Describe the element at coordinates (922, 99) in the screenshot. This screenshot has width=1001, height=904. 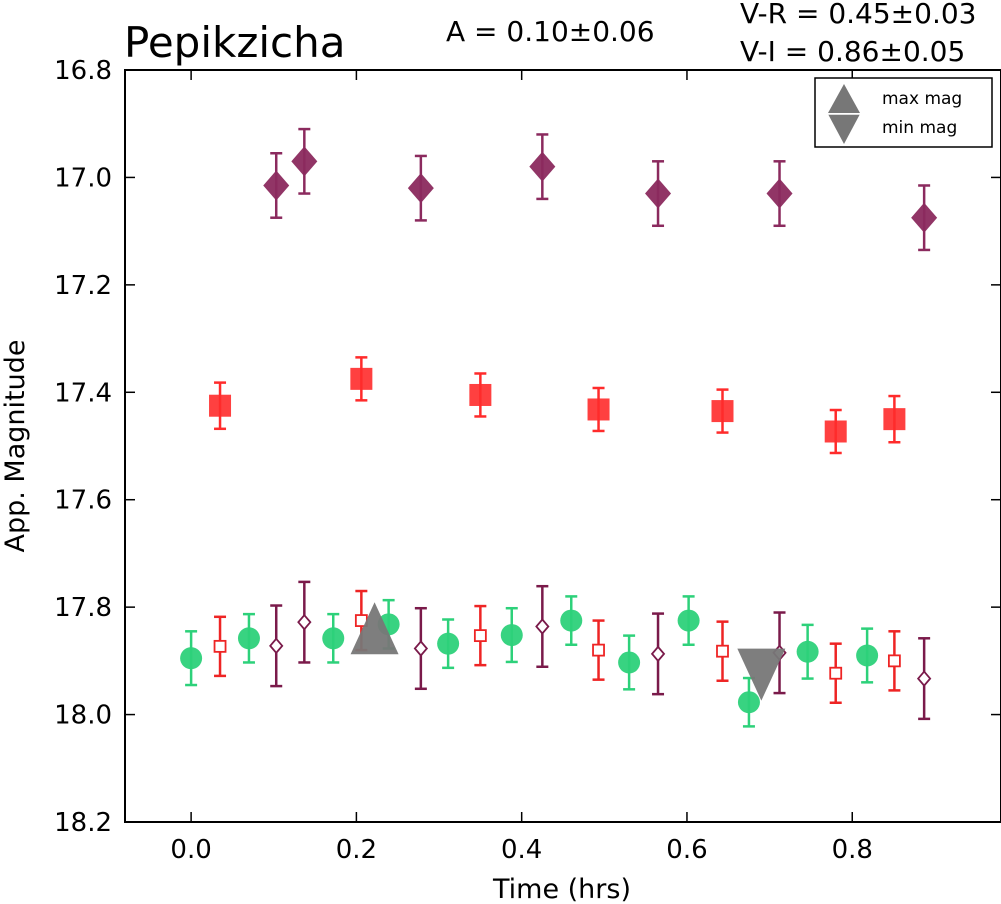
I see `legend-label-max-mag: max mag` at that location.